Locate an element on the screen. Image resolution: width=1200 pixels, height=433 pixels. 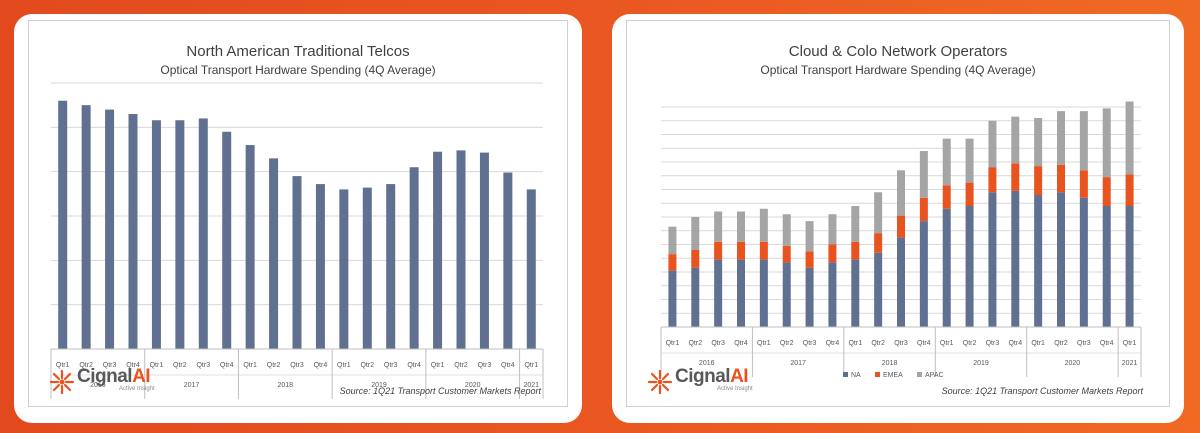
left-chart-title: North American Traditional Telcos is located at coordinates (298, 51).